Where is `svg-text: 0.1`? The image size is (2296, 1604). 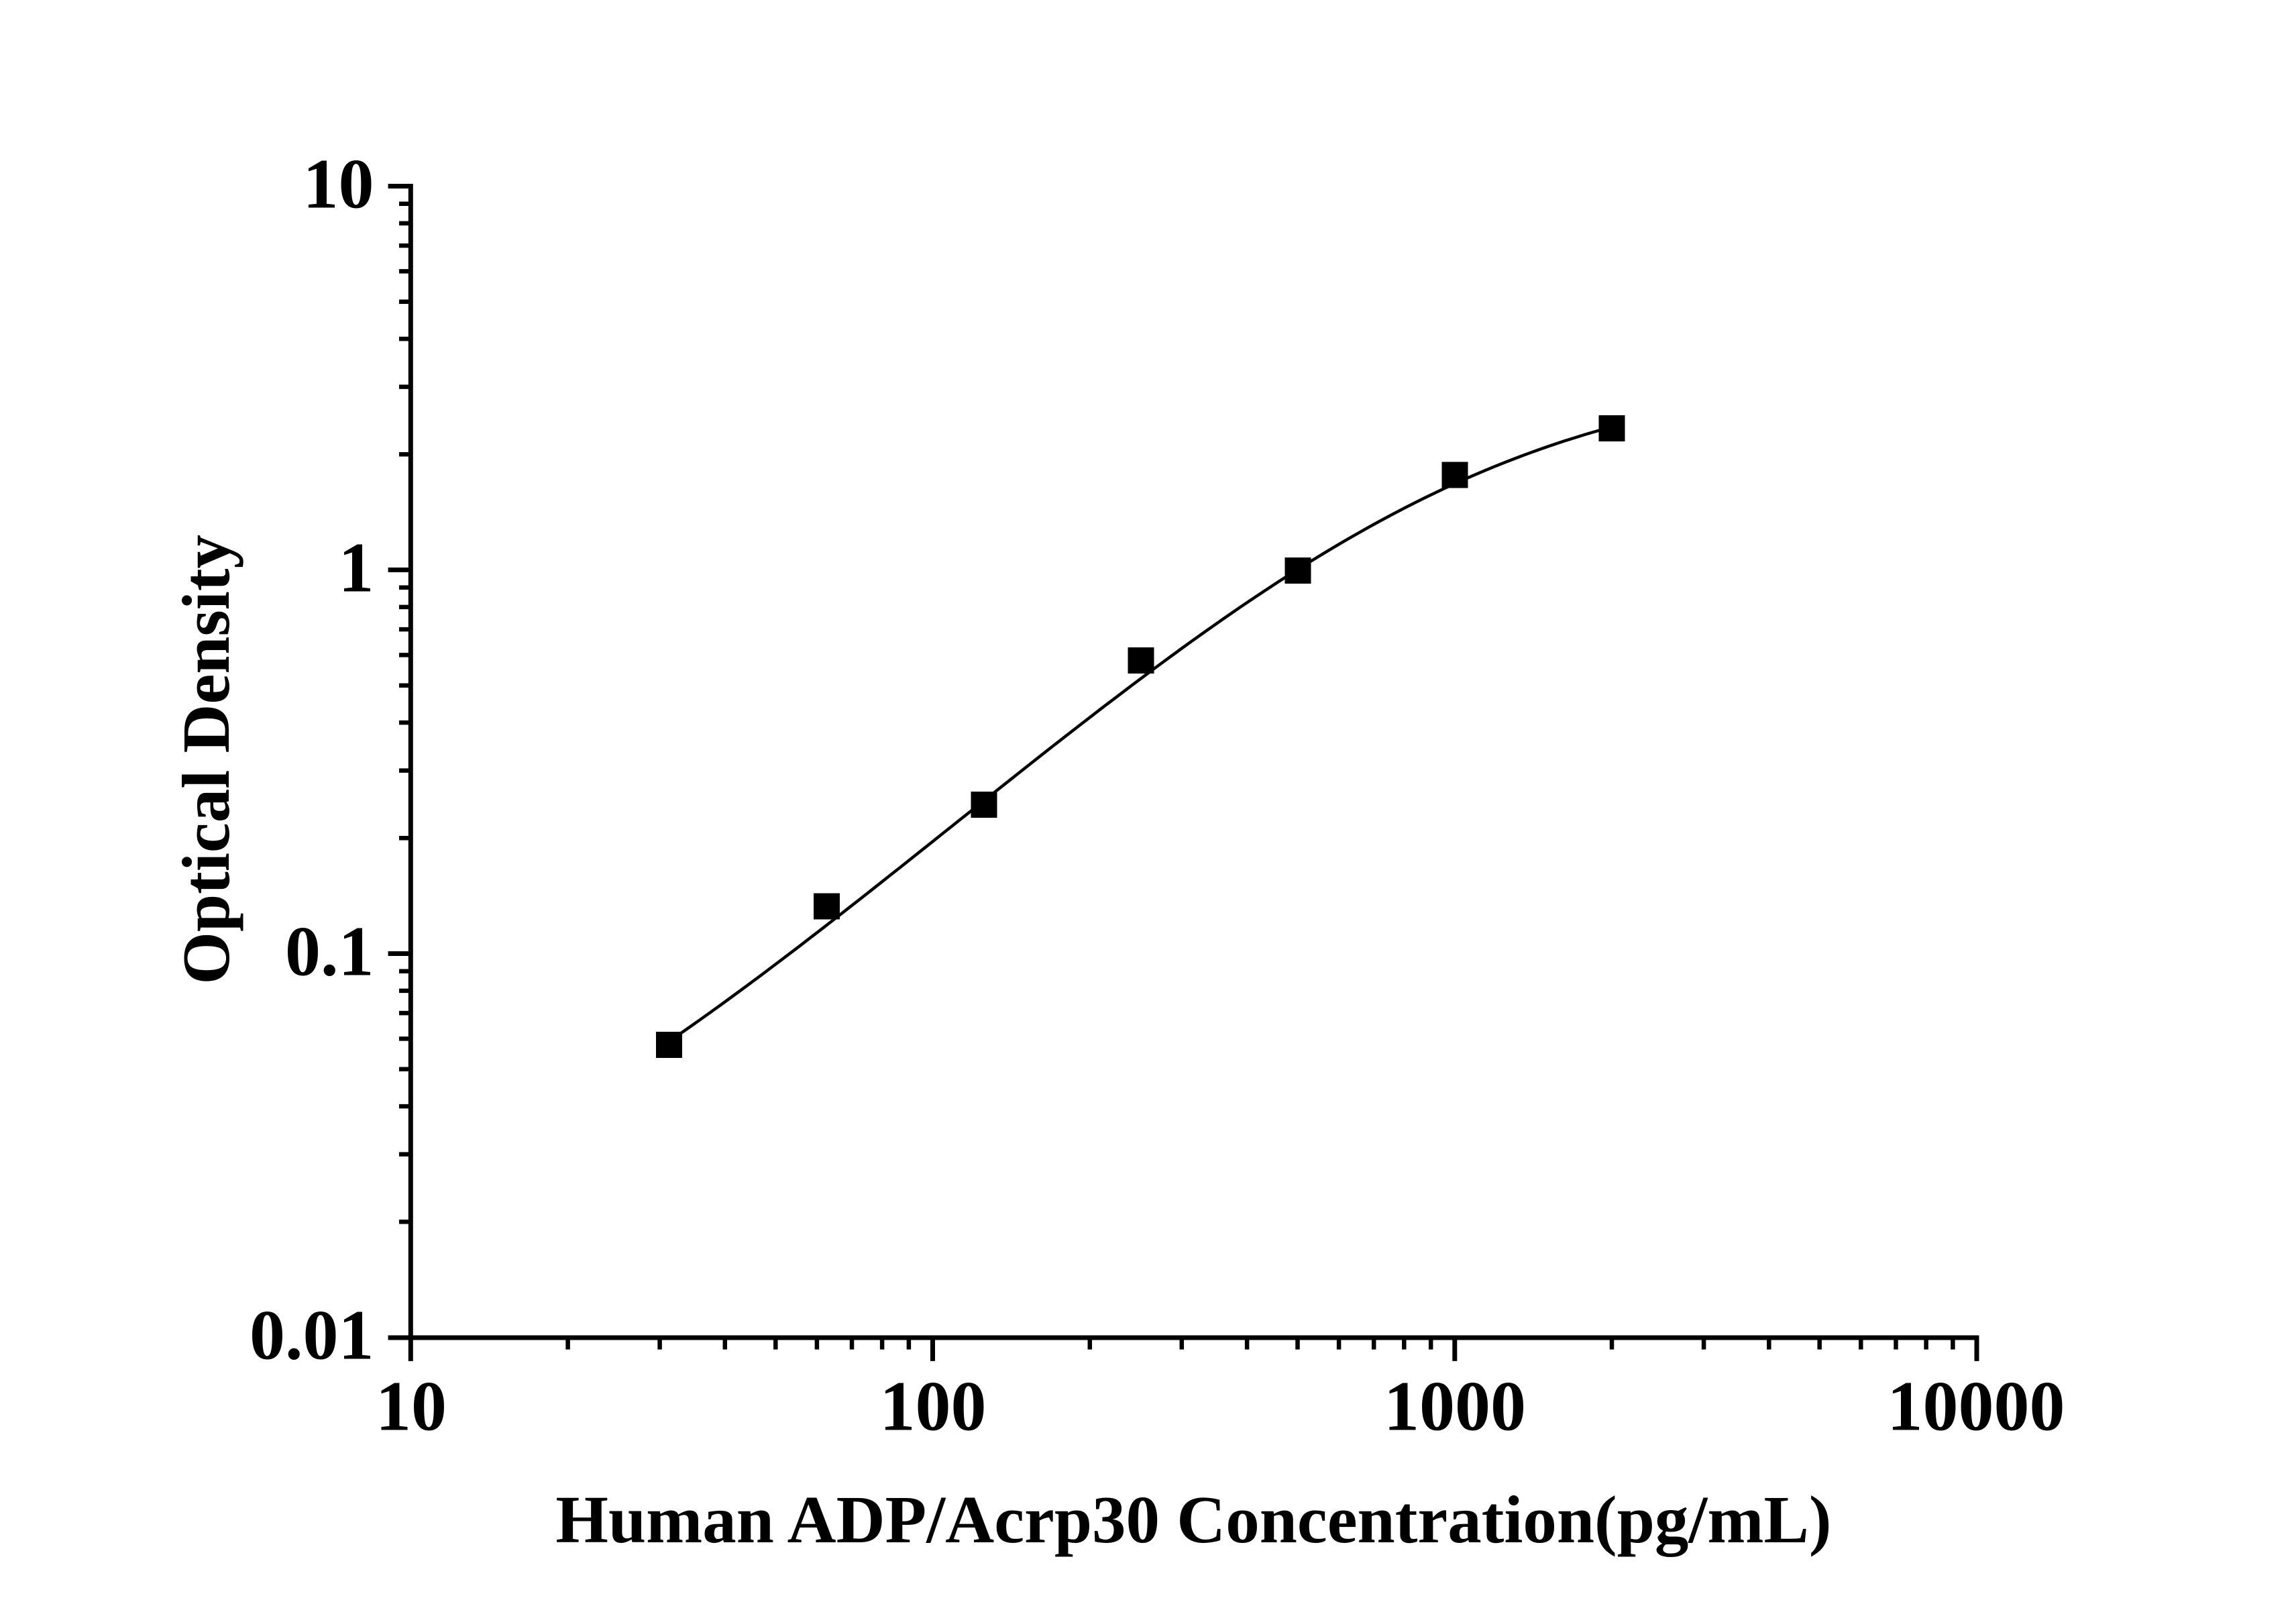 svg-text: 0.1 is located at coordinates (329, 951).